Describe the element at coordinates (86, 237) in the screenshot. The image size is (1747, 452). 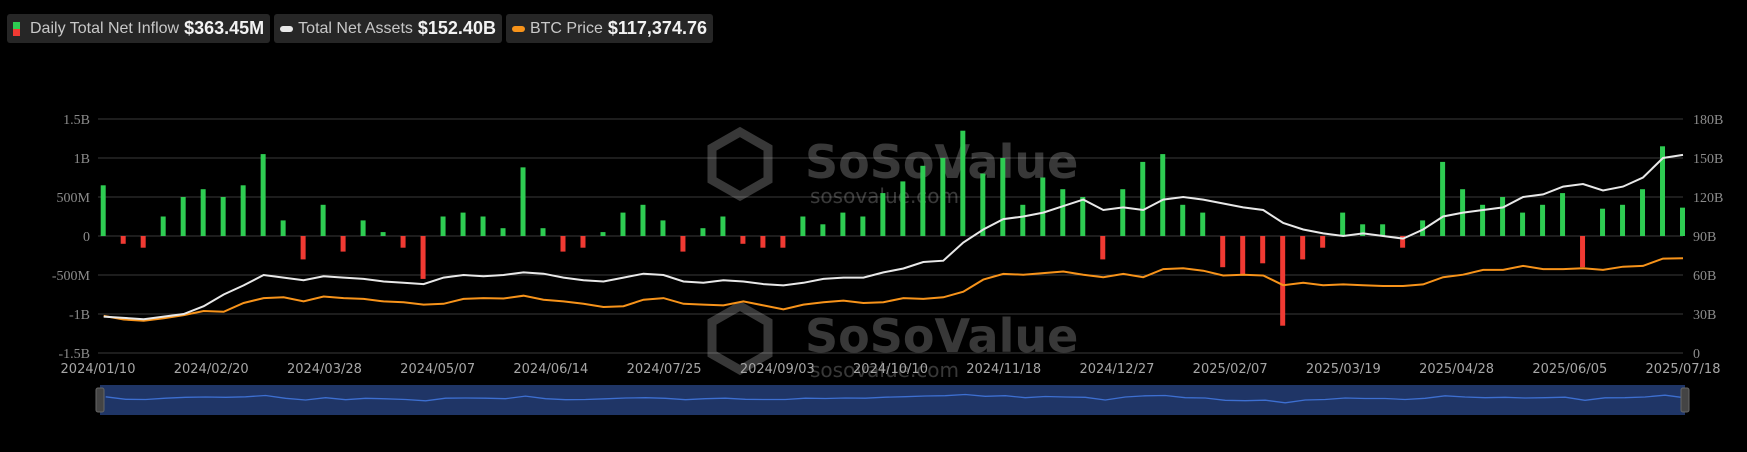
I see `left-axis-tick: 0` at that location.